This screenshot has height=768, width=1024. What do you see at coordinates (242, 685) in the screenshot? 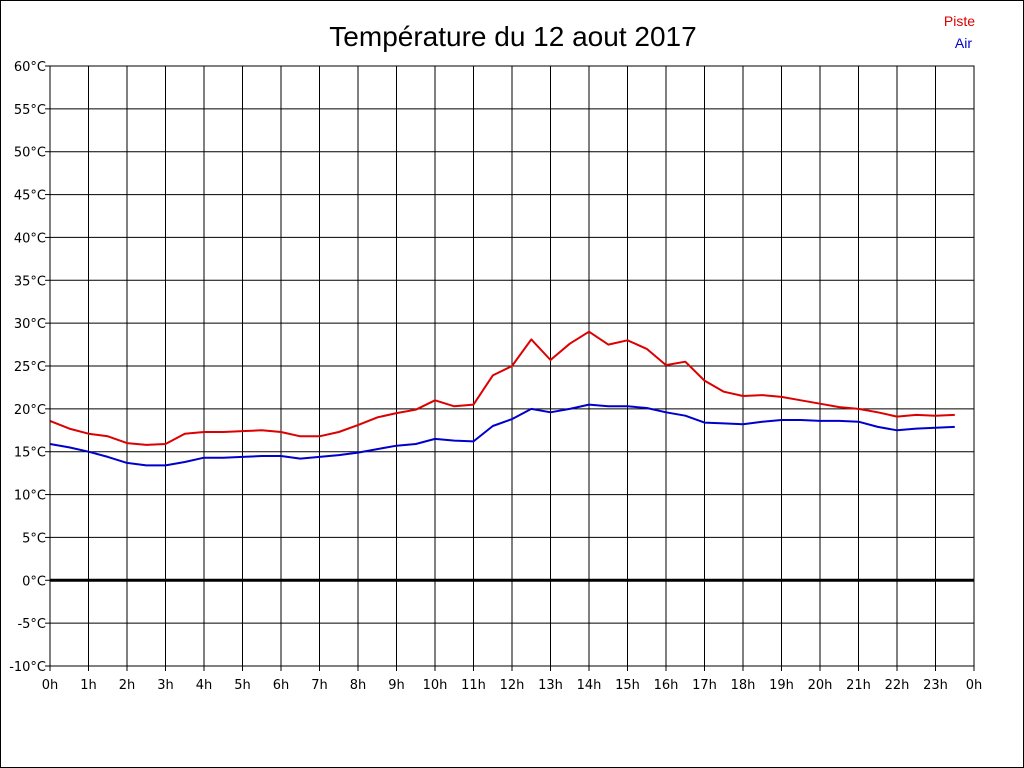
I see `x-tick-label: 5h` at bounding box center [242, 685].